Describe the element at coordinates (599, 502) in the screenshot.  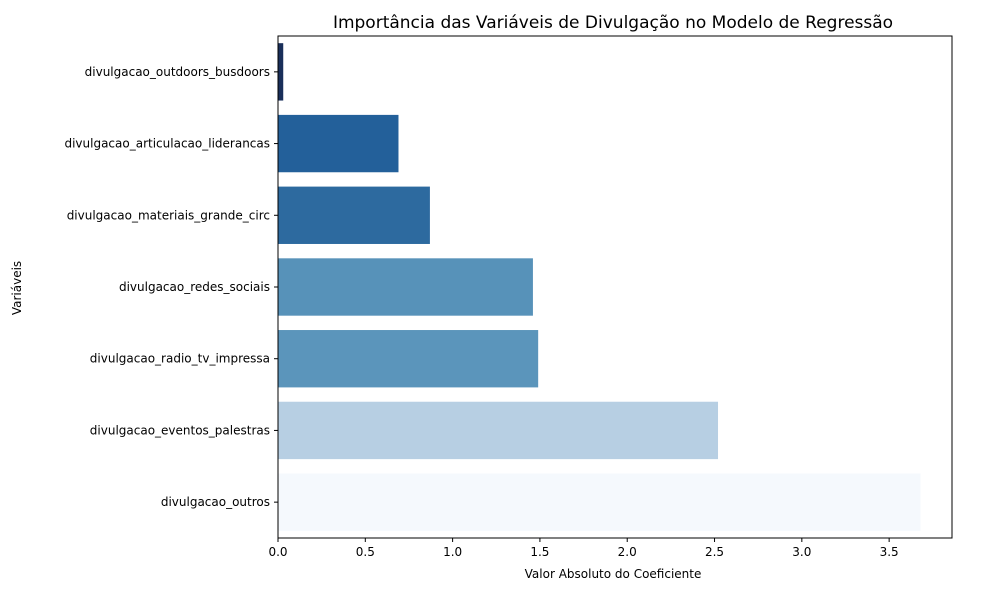
I see `bar-divulgacao_outros` at that location.